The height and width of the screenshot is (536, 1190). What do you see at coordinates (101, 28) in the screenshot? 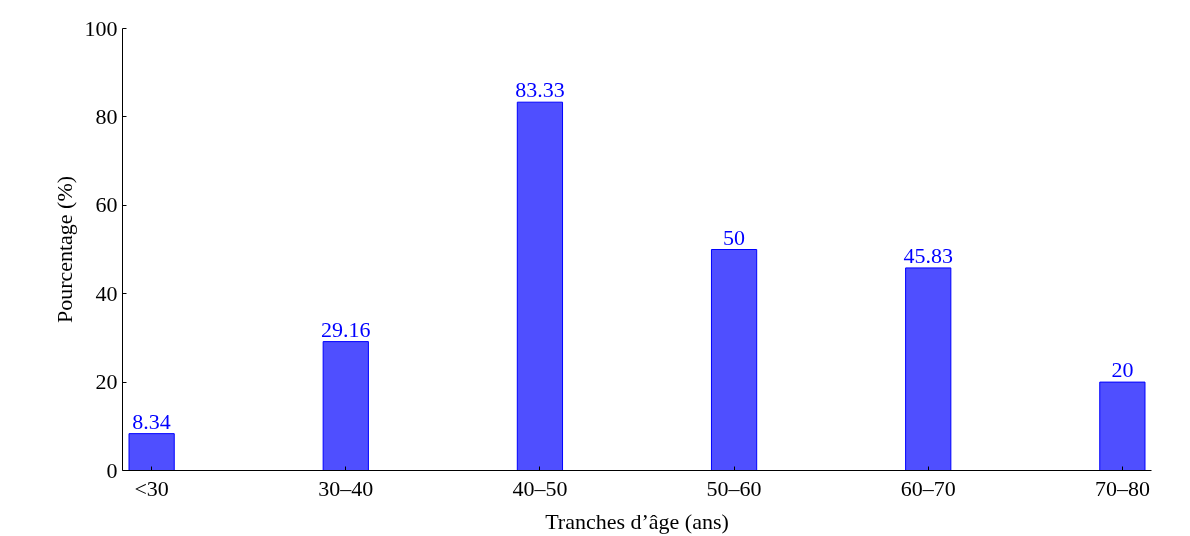
I see `y-tick-label: 100` at bounding box center [101, 28].